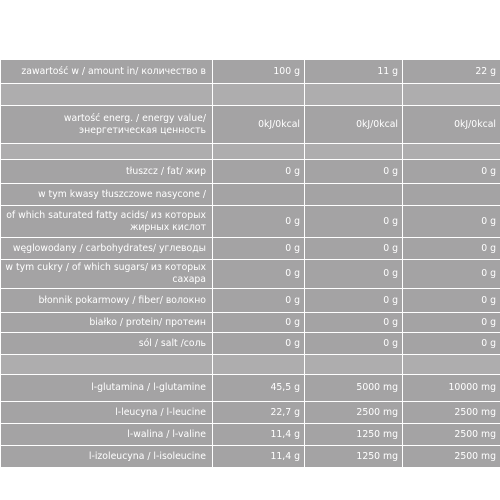  Describe the element at coordinates (106, 456) in the screenshot. I see `label-cell: l-izoleucyna / l-isoleucine` at that location.